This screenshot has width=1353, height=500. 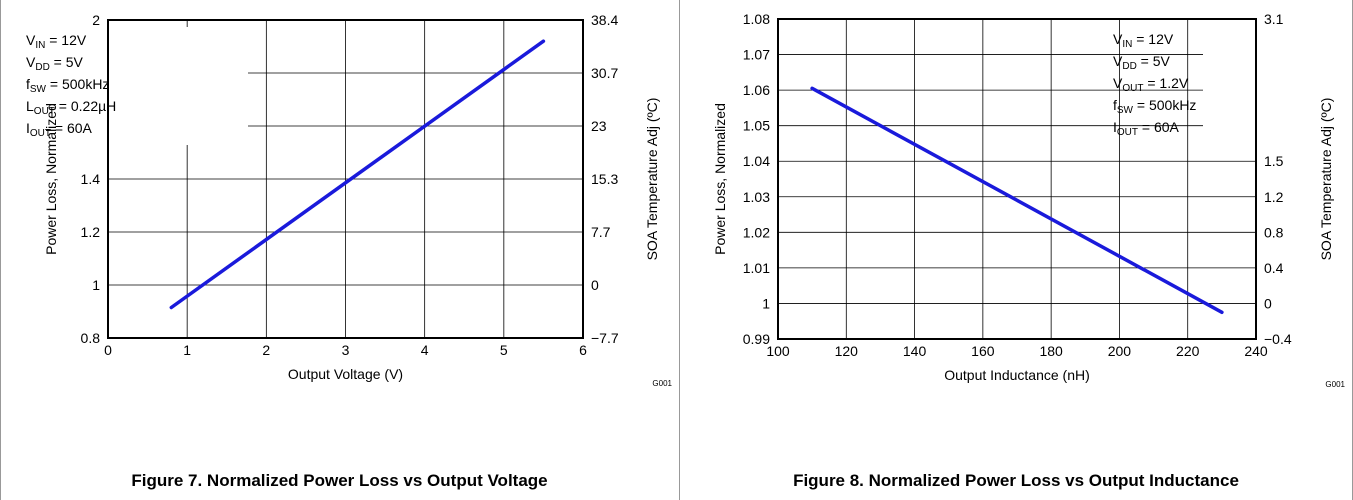 What do you see at coordinates (756, 268) in the screenshot?
I see `y-tick-label: 1.01` at bounding box center [756, 268].